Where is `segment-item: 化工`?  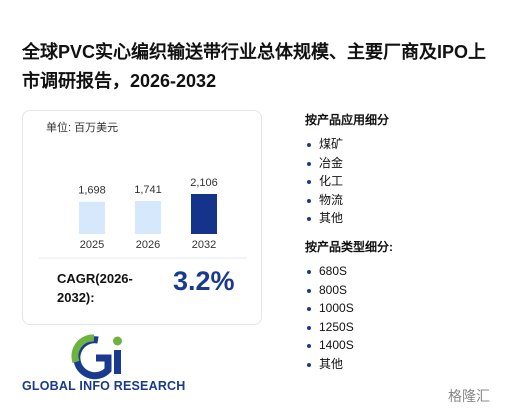
segment-item: 化工 is located at coordinates (347, 181).